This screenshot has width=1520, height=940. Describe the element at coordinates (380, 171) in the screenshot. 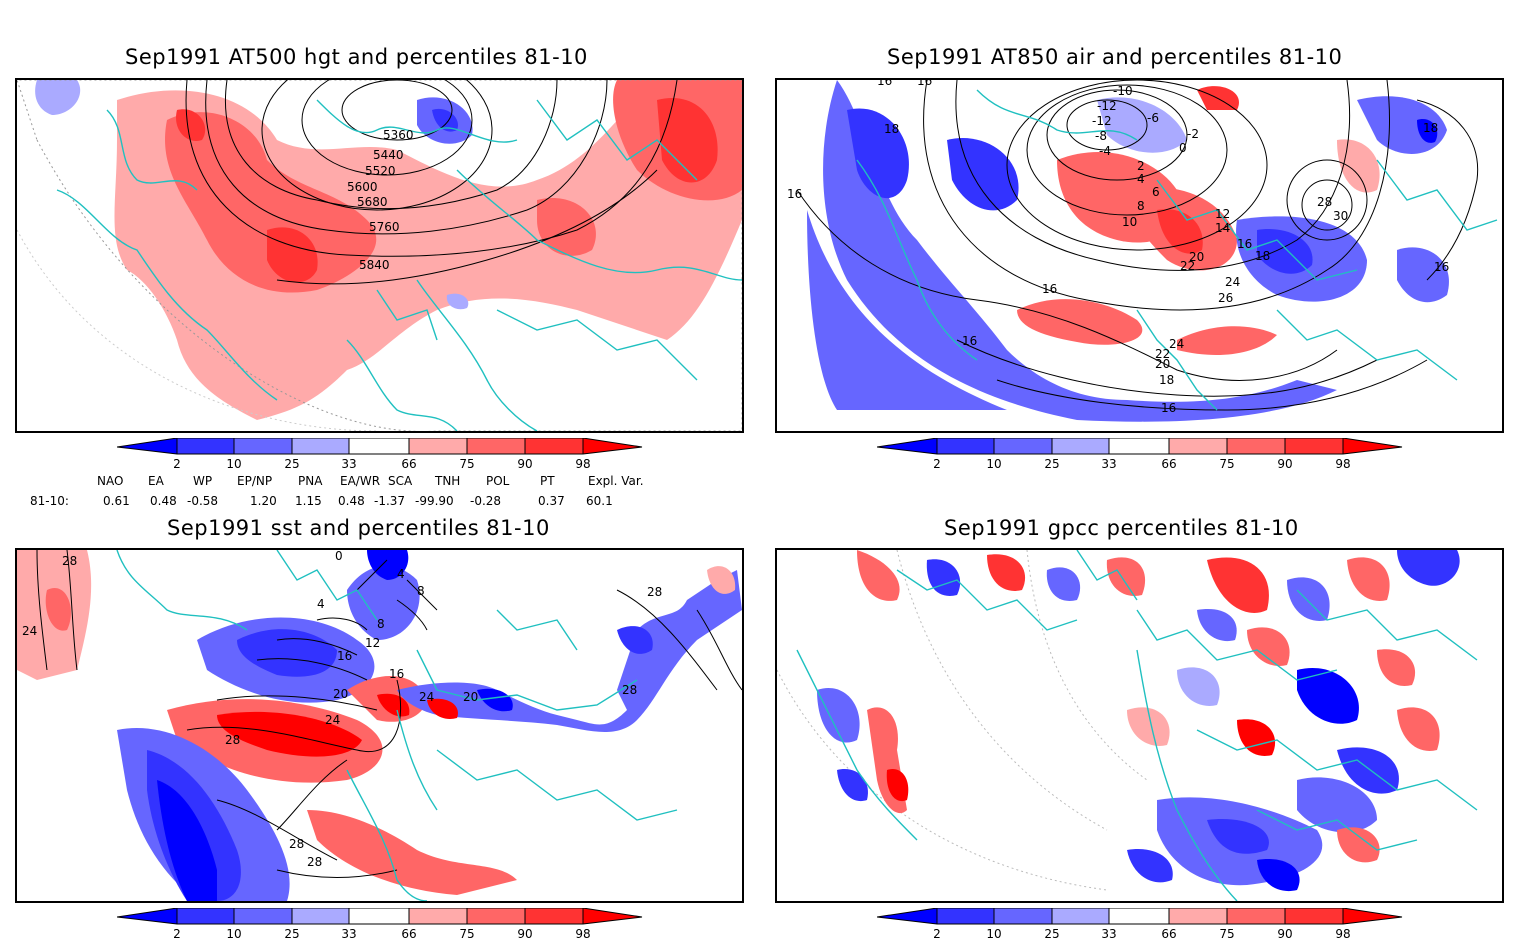

I see `contour-label: 5520` at that location.